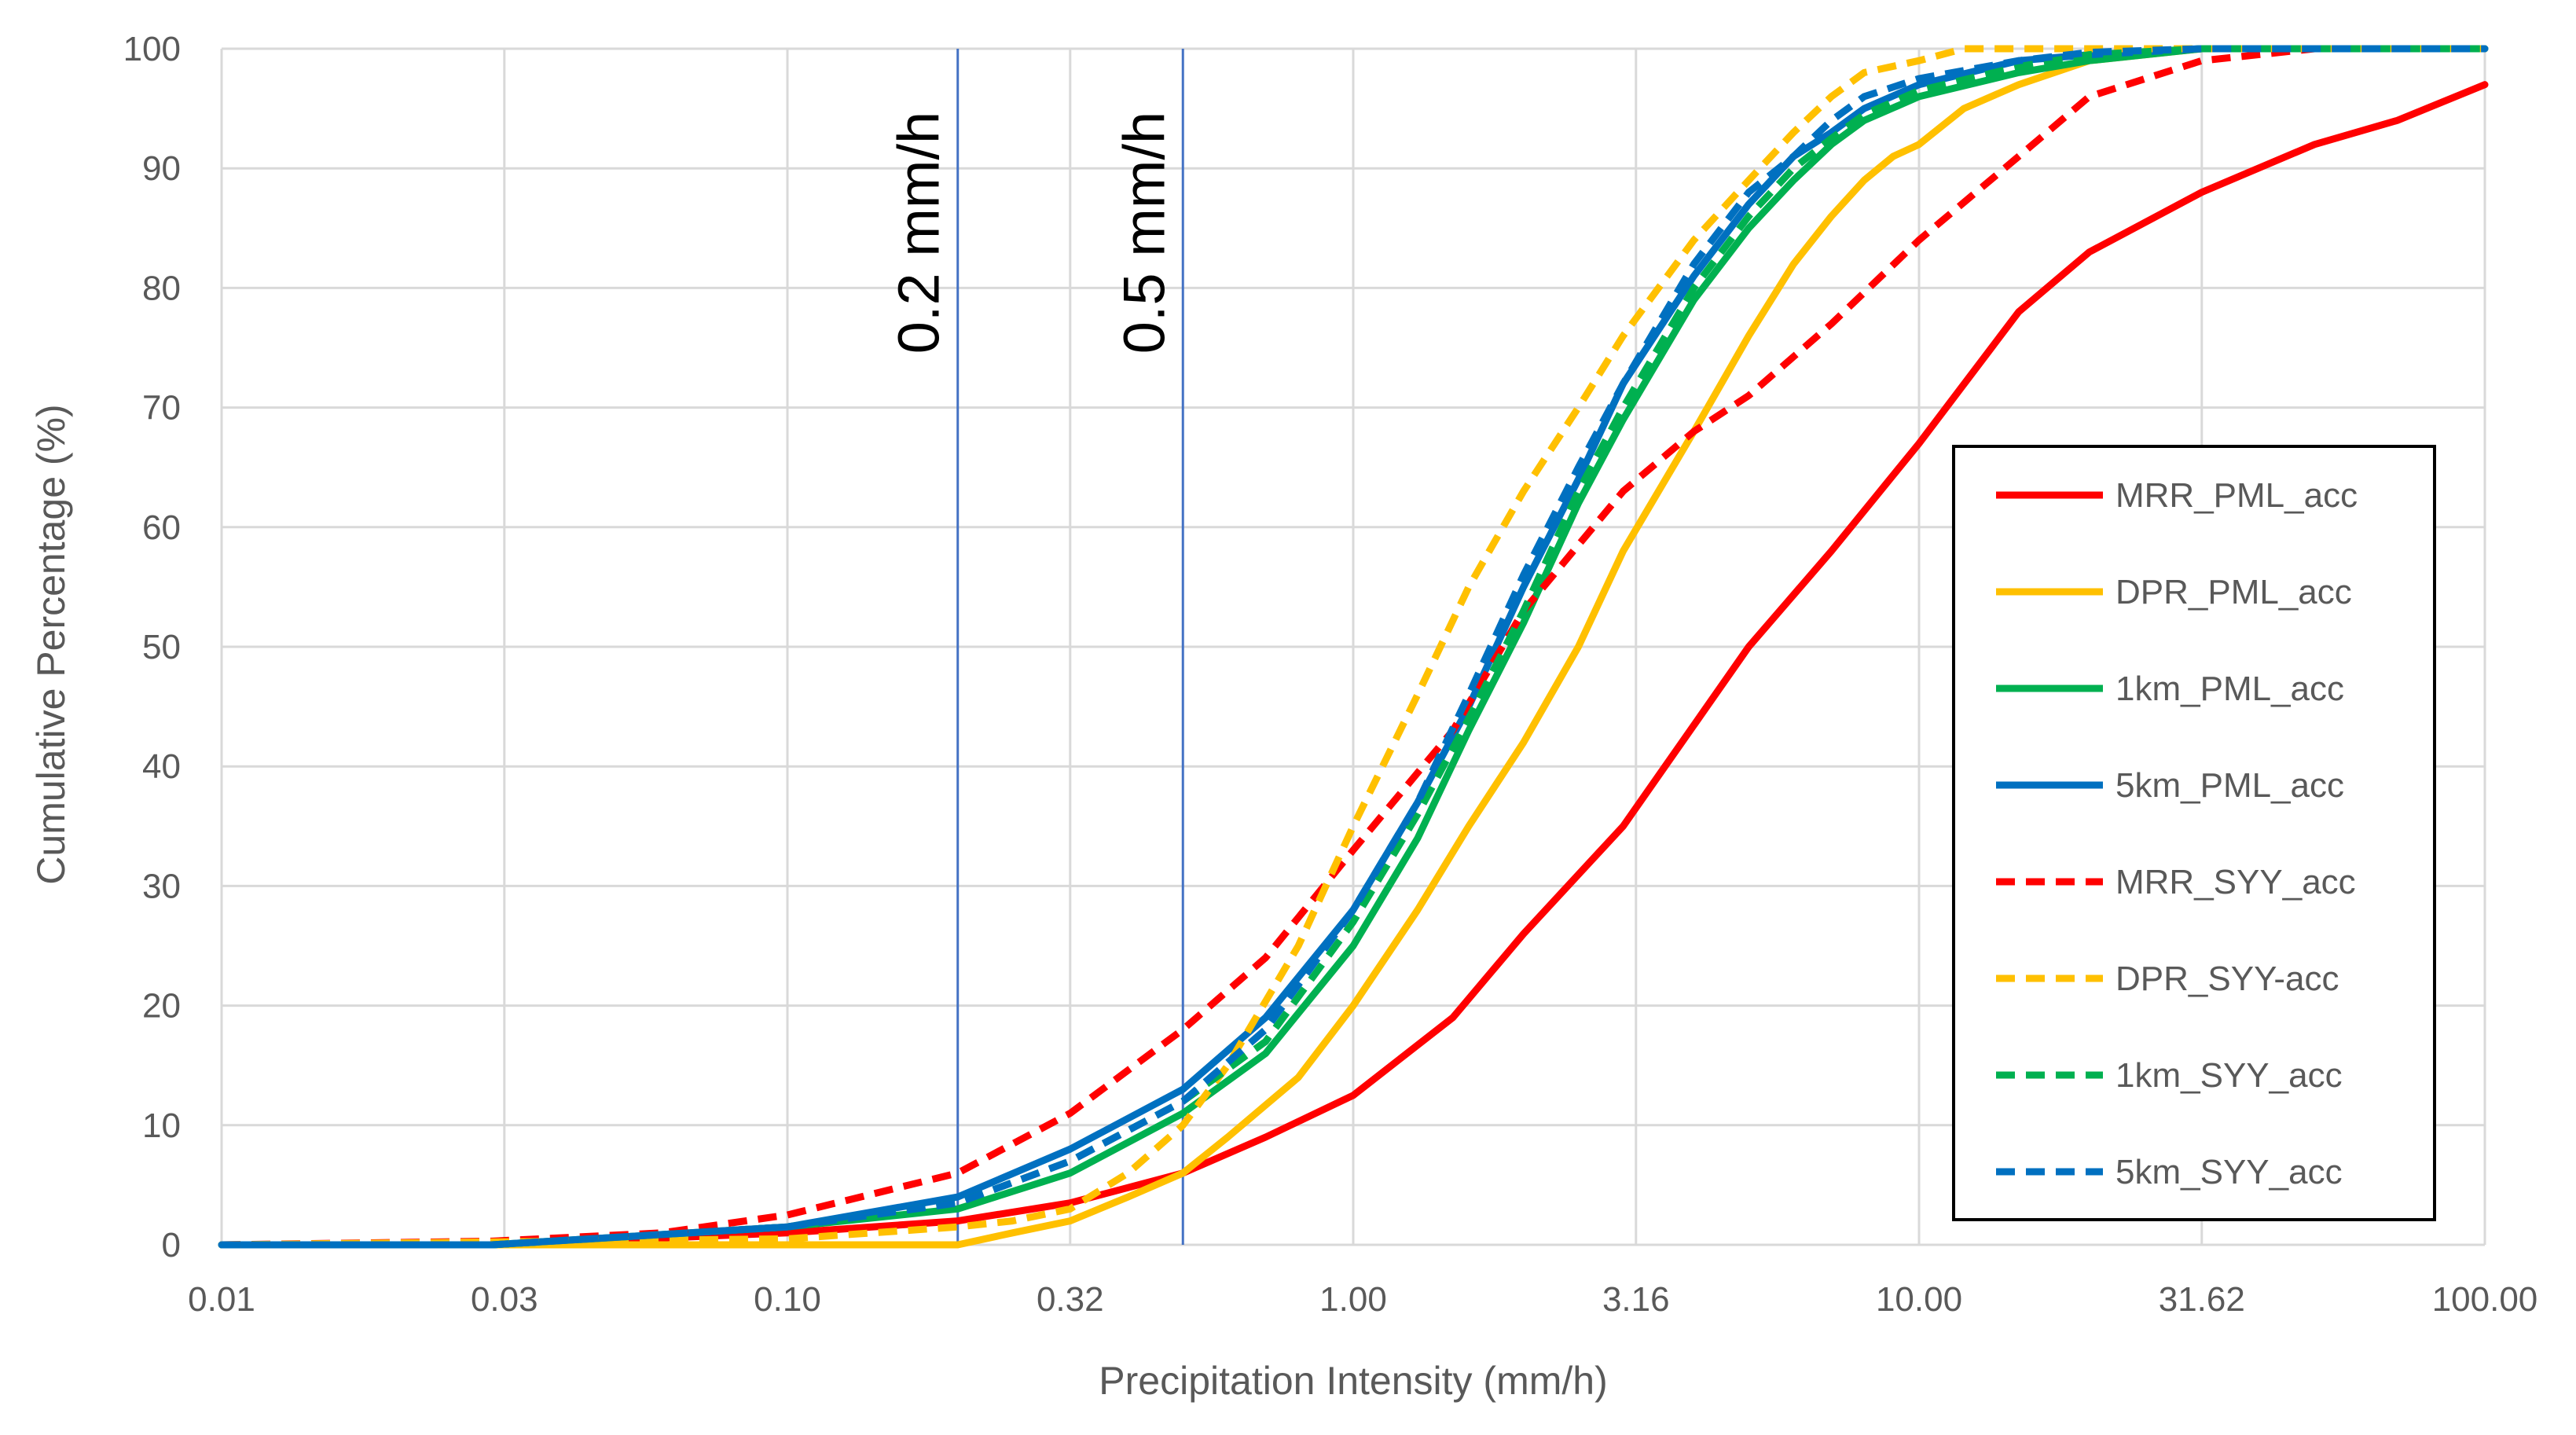 The width and height of the screenshot is (2576, 1435). I want to click on x-tick-label: 31.62, so click(2202, 1299).